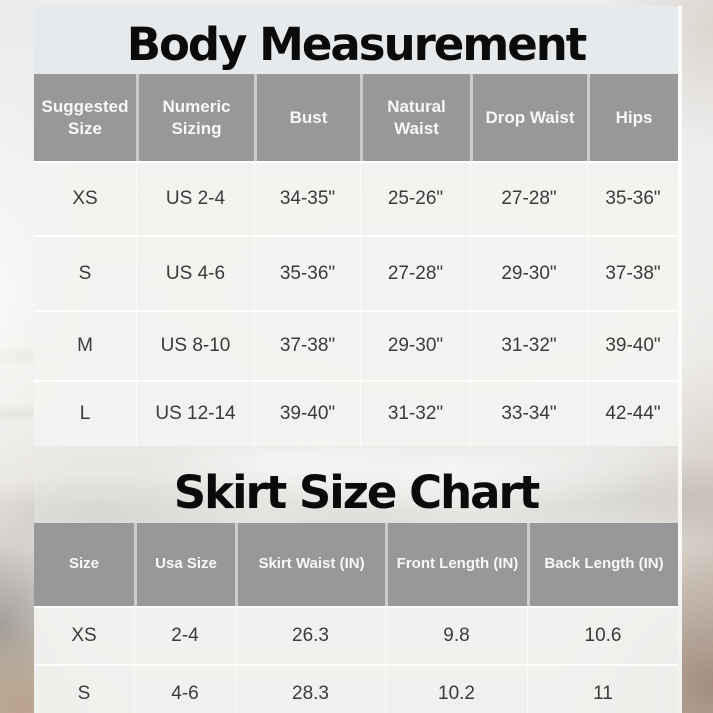  Describe the element at coordinates (307, 117) in the screenshot. I see `column-header: Bust` at that location.